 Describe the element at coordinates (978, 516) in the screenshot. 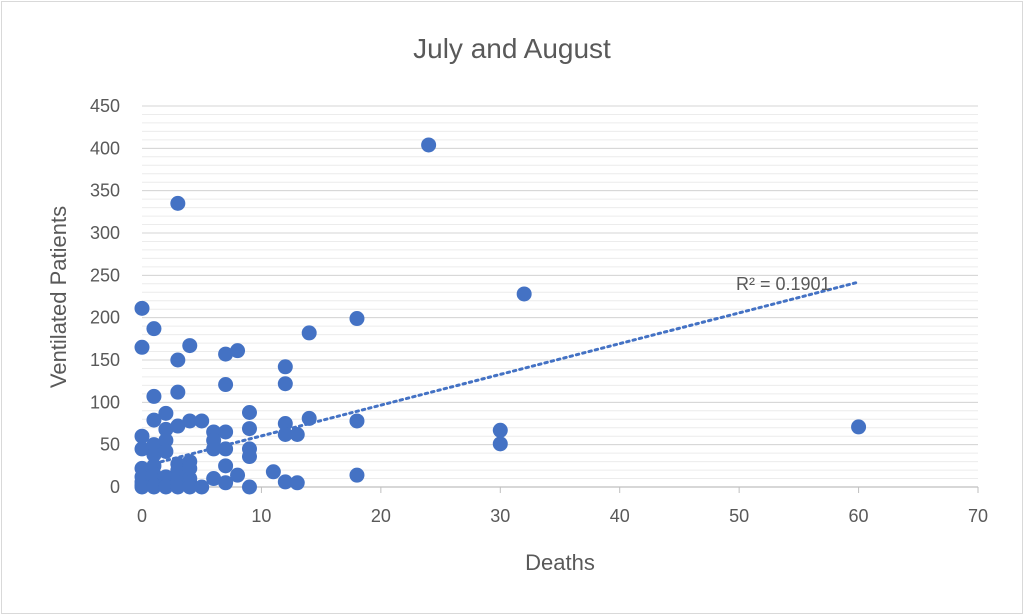

I see `x-tick-label: 70` at that location.